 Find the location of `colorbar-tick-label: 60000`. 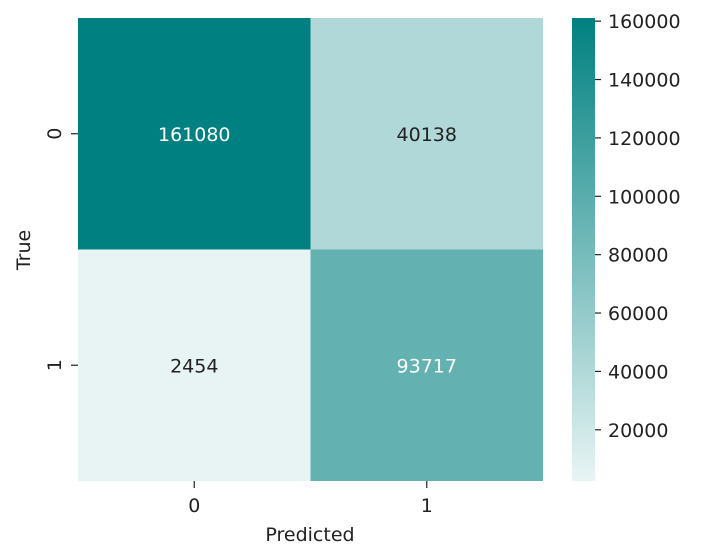

colorbar-tick-label: 60000 is located at coordinates (638, 314).